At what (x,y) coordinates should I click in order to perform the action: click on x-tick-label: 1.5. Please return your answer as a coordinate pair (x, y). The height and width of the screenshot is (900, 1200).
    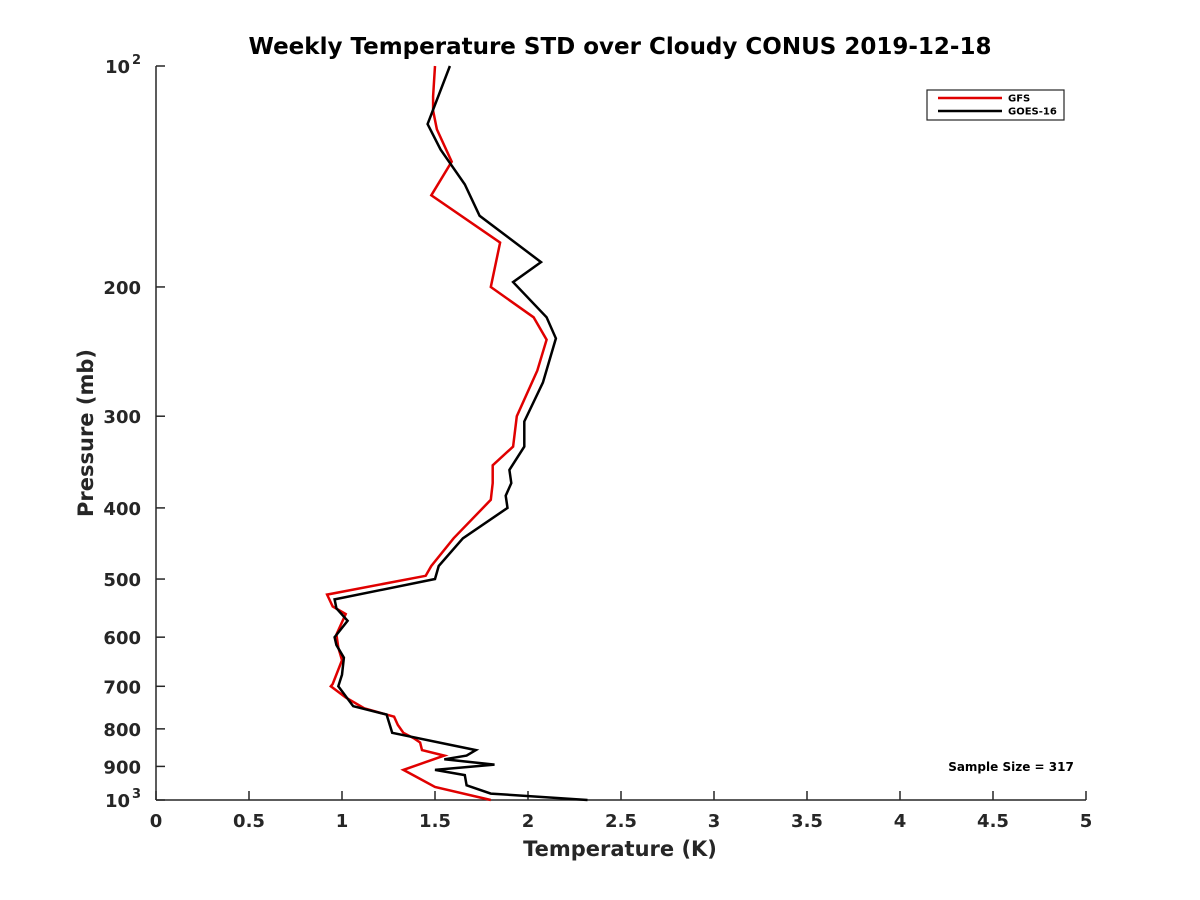
    Looking at the image, I should click on (435, 821).